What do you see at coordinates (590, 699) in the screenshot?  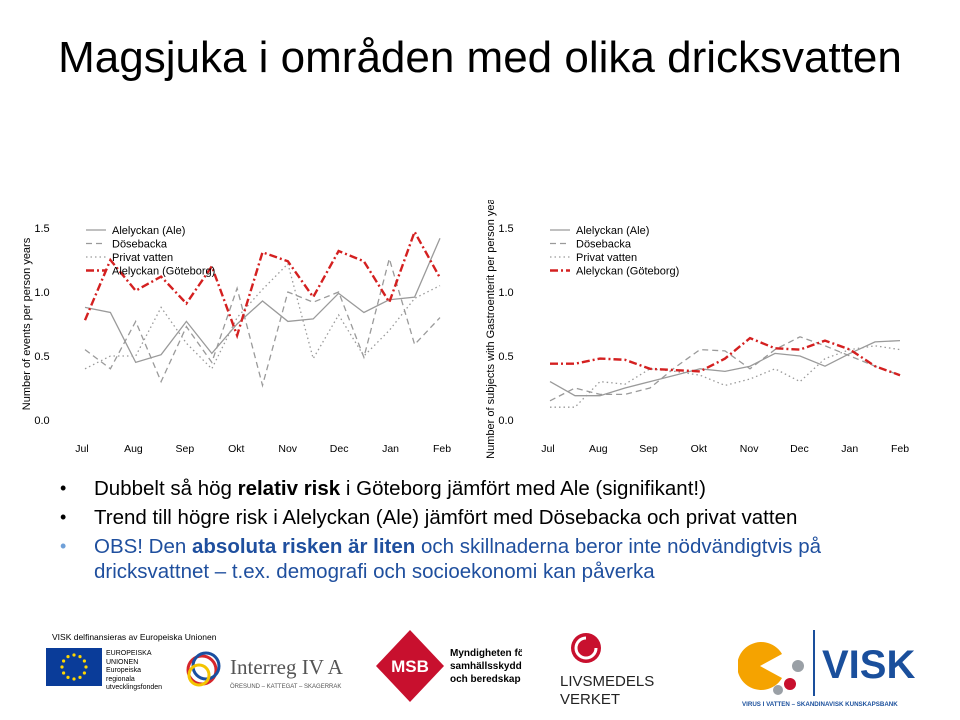 I see `livs-text-2: VERKET` at bounding box center [590, 699].